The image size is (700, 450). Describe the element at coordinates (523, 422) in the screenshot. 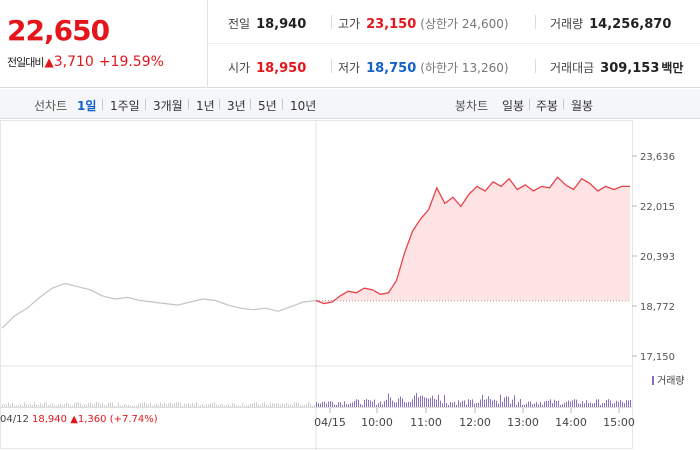

I see `x-tick-label: 13:00` at that location.